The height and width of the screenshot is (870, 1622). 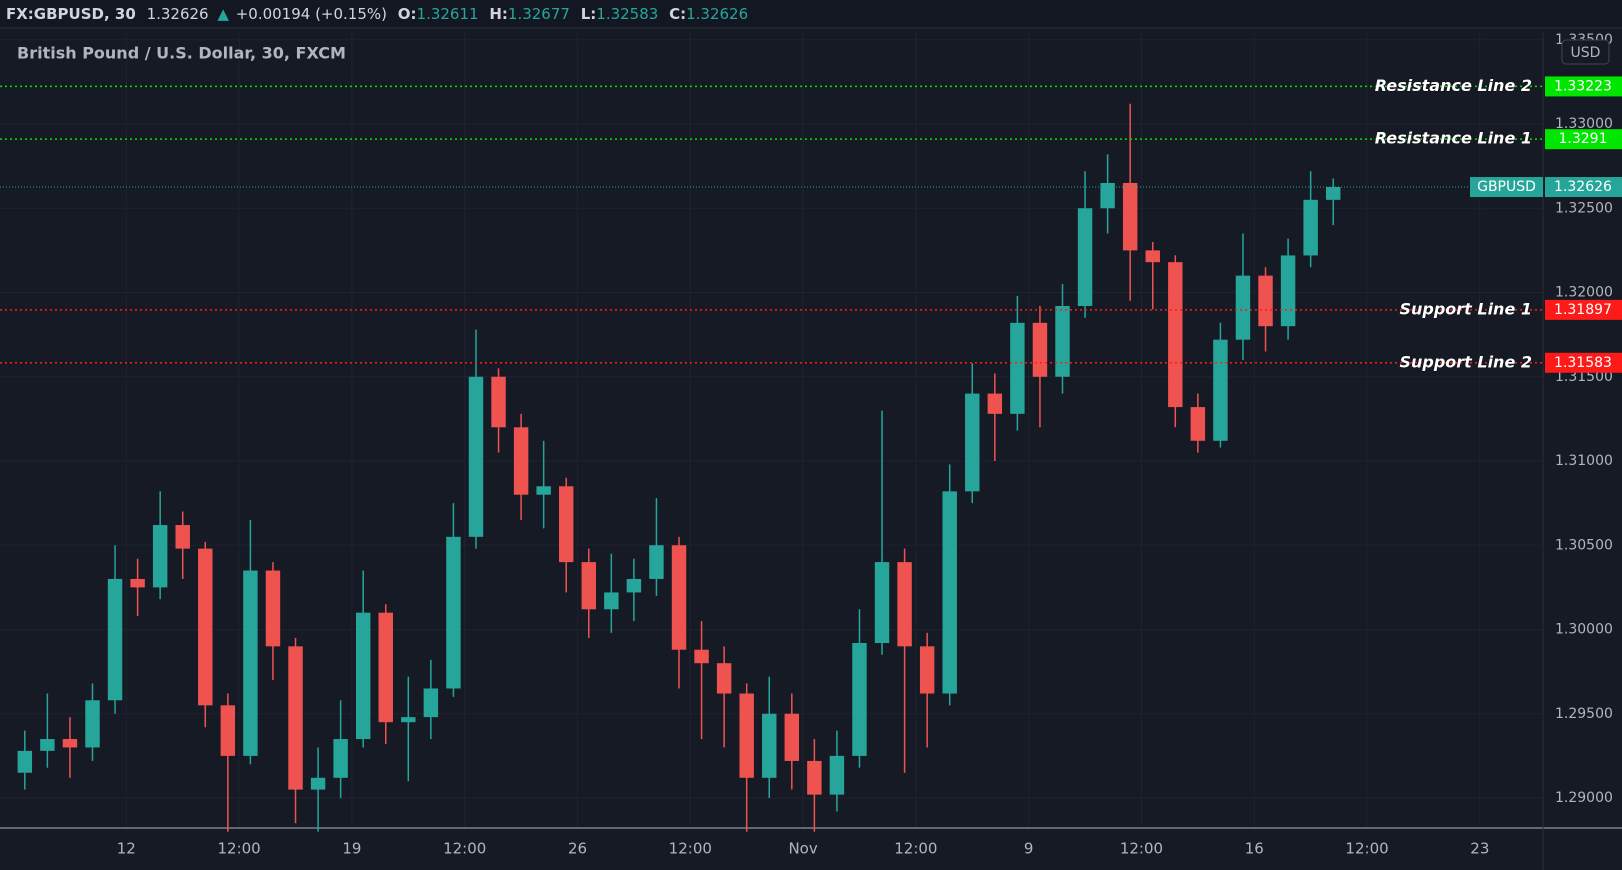 I want to click on ohlc-label: H:, so click(x=498, y=14).